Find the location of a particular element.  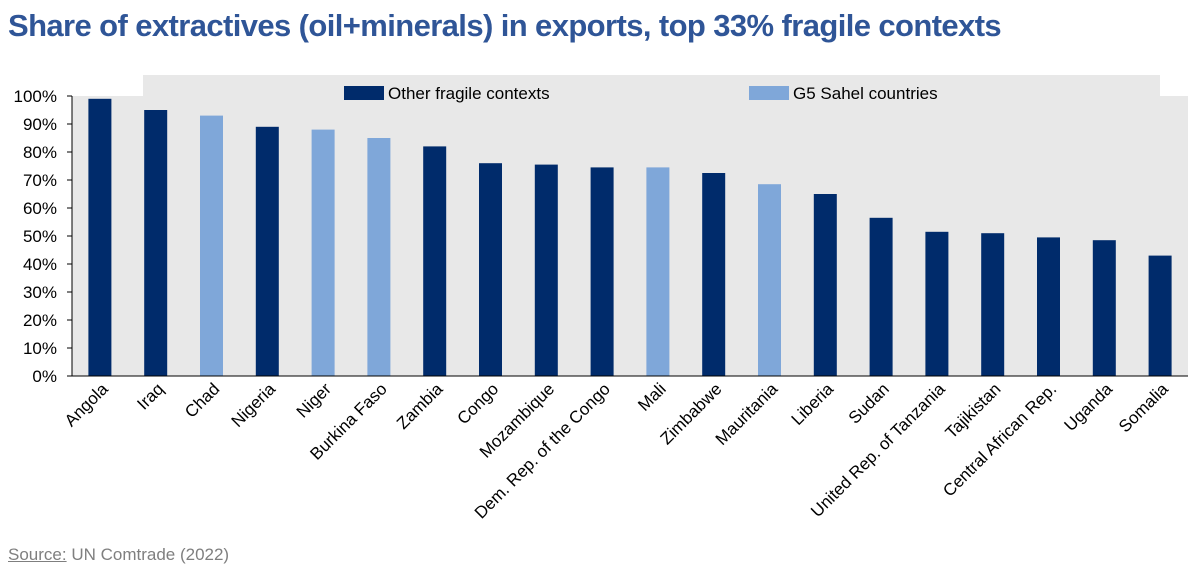

y-tick-label: 0% is located at coordinates (44, 376).